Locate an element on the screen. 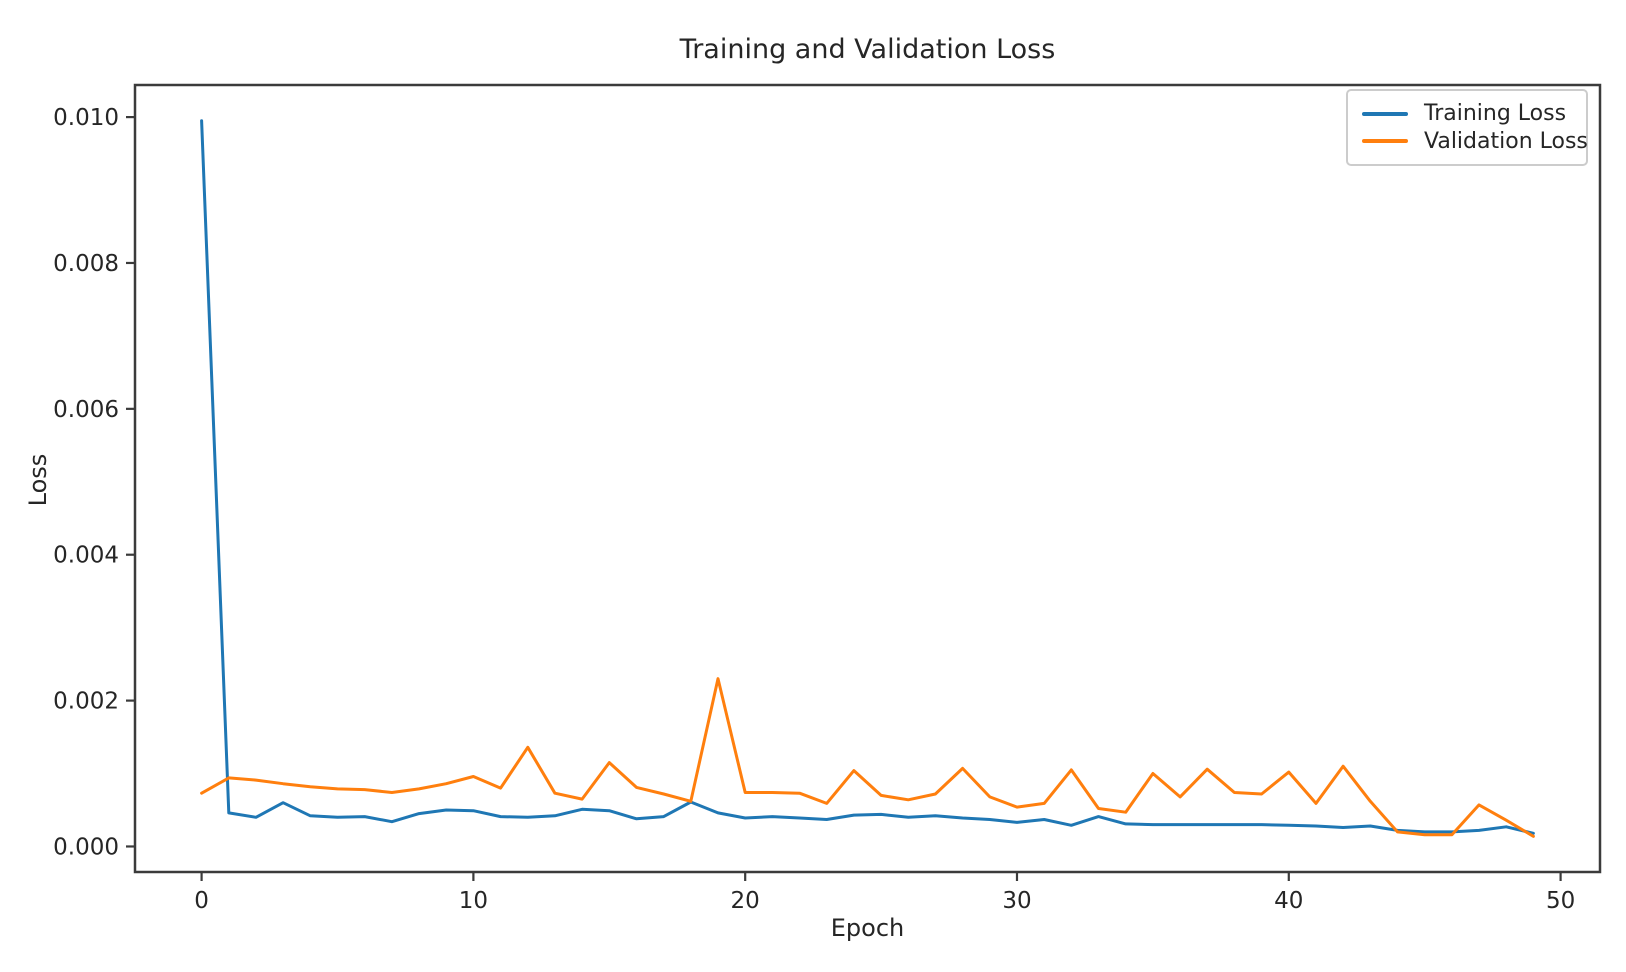 The image size is (1626, 972). y-tick-label: 0.010 is located at coordinates (86, 118).